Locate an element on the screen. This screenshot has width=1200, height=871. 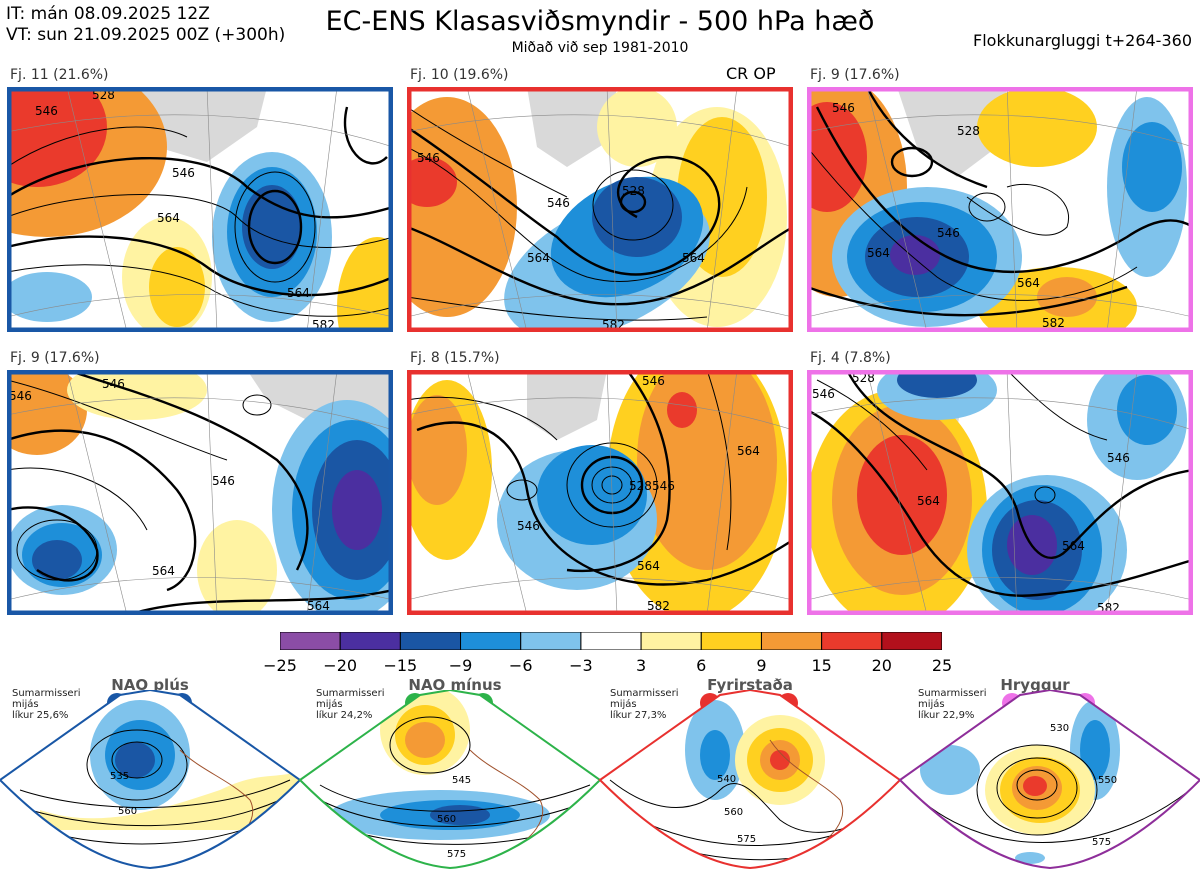
chart-title: EC-ENS Klasasviðsmyndir - 500 hPa hæð is located at coordinates (600, 21).